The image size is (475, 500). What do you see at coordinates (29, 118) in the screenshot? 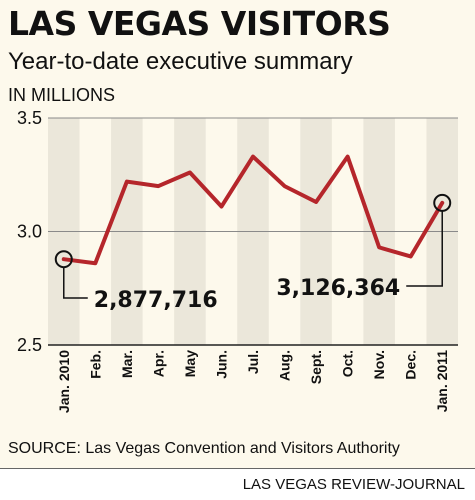
I see `y-tick-label: 3.5` at bounding box center [29, 118].